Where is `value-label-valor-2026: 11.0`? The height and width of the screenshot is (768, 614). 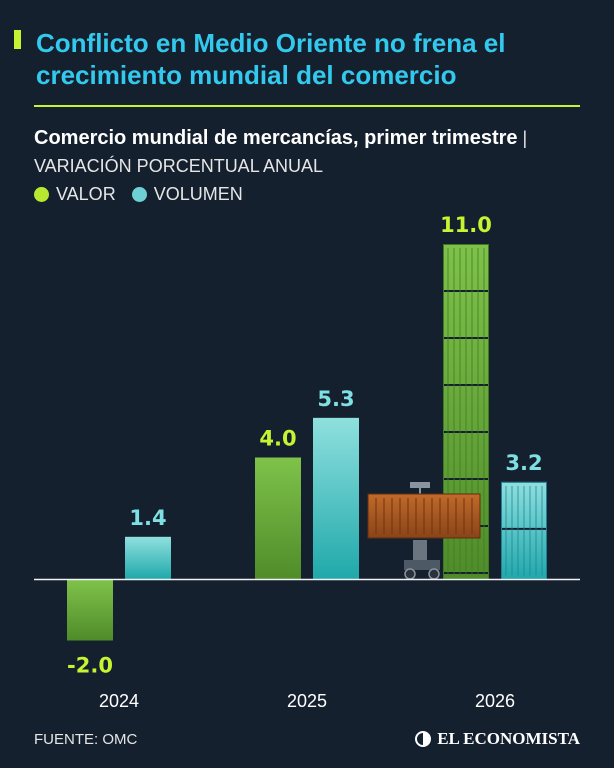 value-label-valor-2026: 11.0 is located at coordinates (466, 225).